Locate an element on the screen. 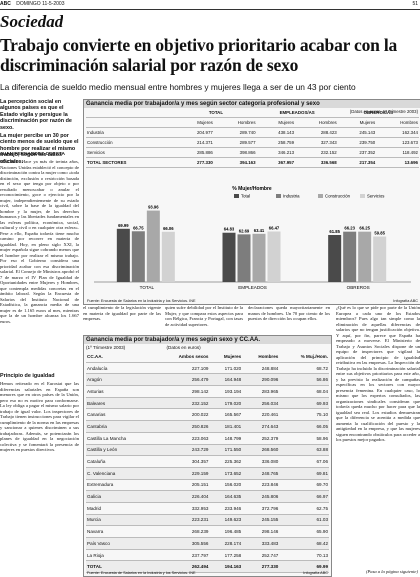 The height and width of the screenshot is (577, 420). cell: 149.623 is located at coordinates (226, 520).